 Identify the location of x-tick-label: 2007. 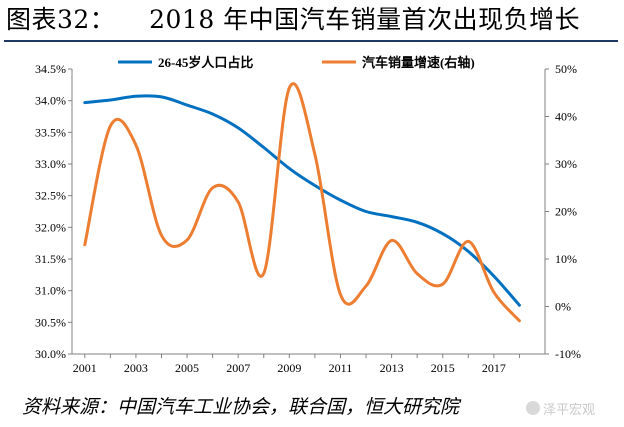
(238, 368).